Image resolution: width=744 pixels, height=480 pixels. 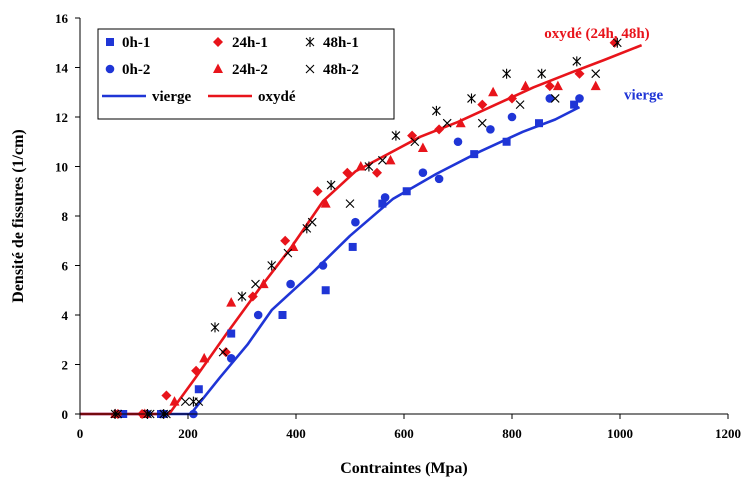 I want to click on y-tick-label: 12, so click(x=61, y=117).